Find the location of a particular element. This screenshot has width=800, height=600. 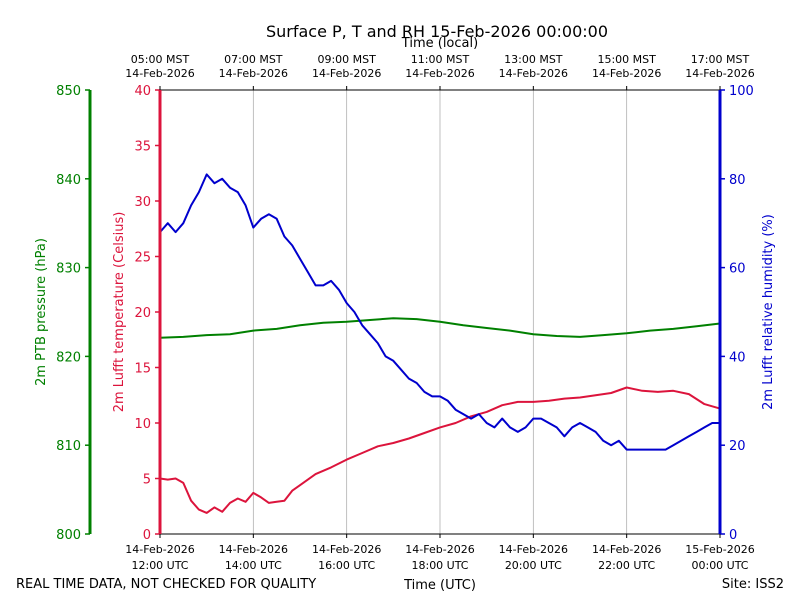

pressure-series-line is located at coordinates (440, 328).